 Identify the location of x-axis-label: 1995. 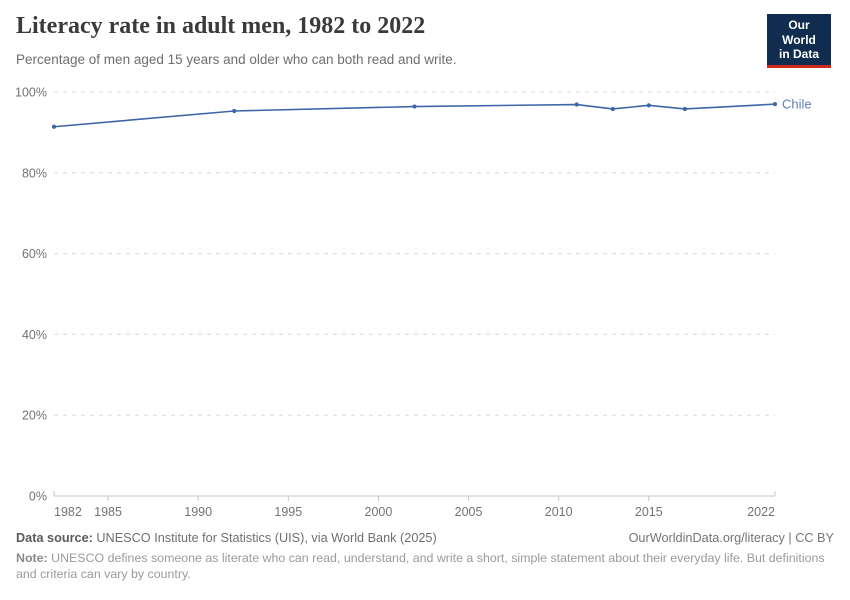
(288, 512).